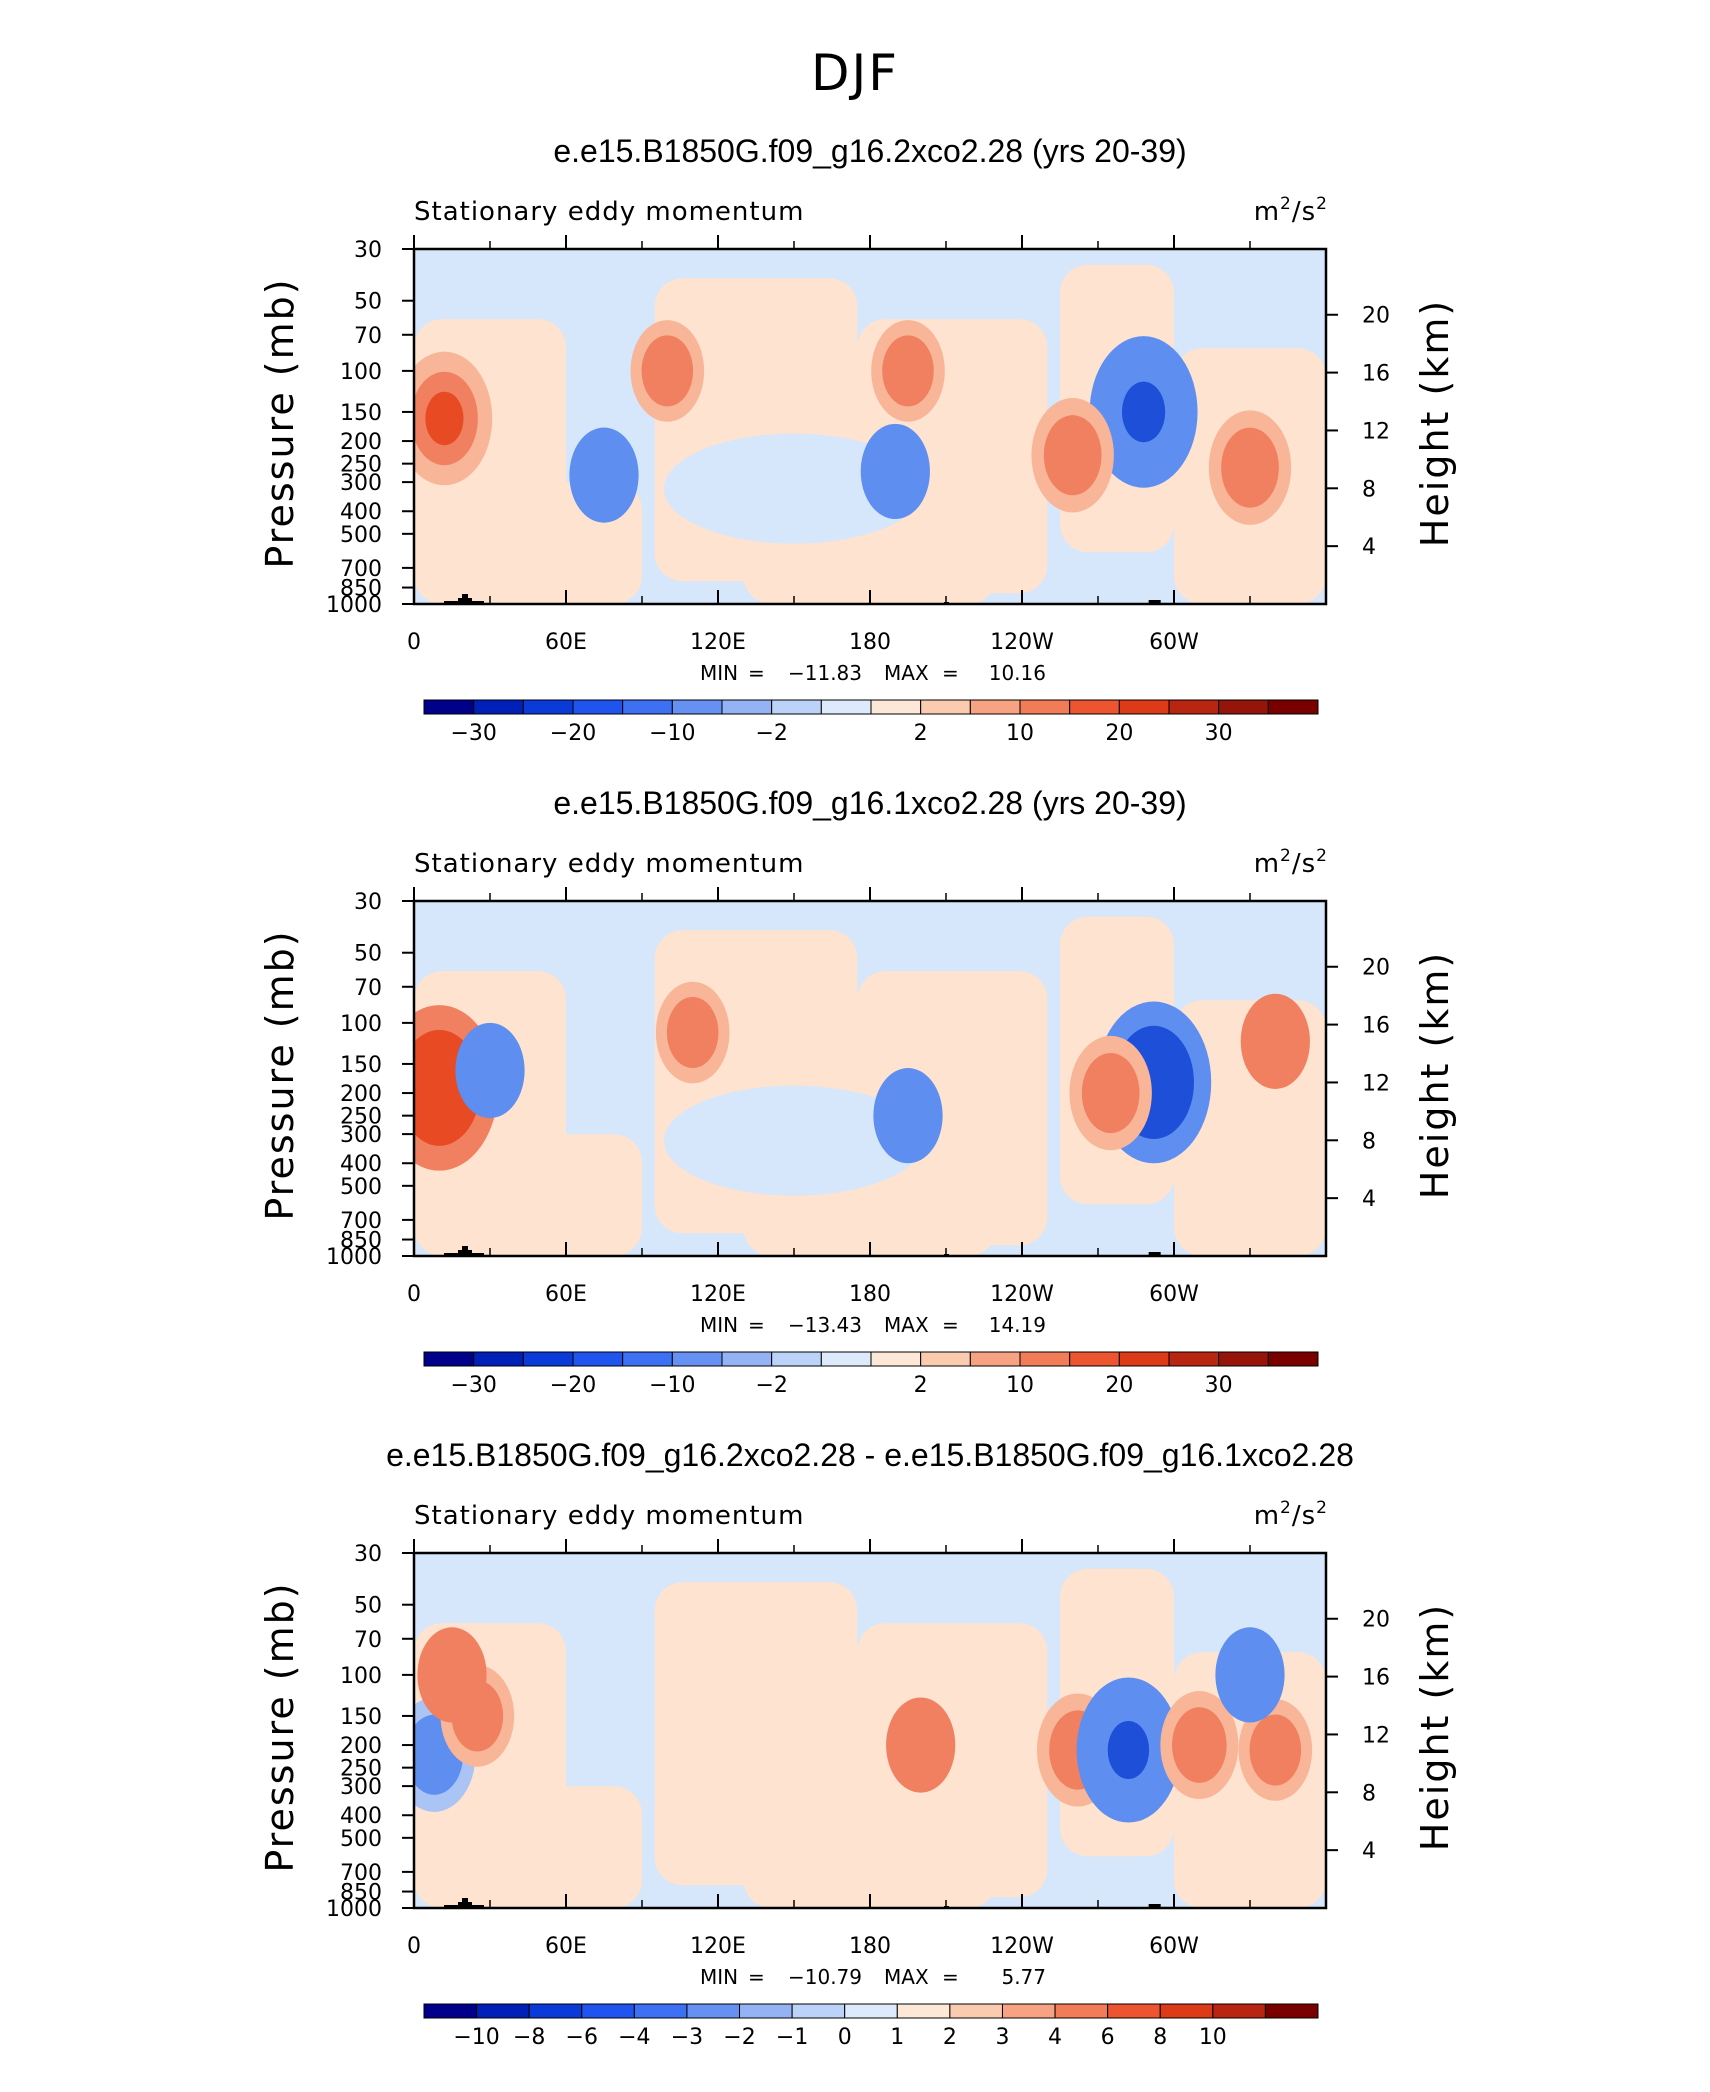  Describe the element at coordinates (414, 1294) in the screenshot. I see `x-tick-label: 0` at that location.